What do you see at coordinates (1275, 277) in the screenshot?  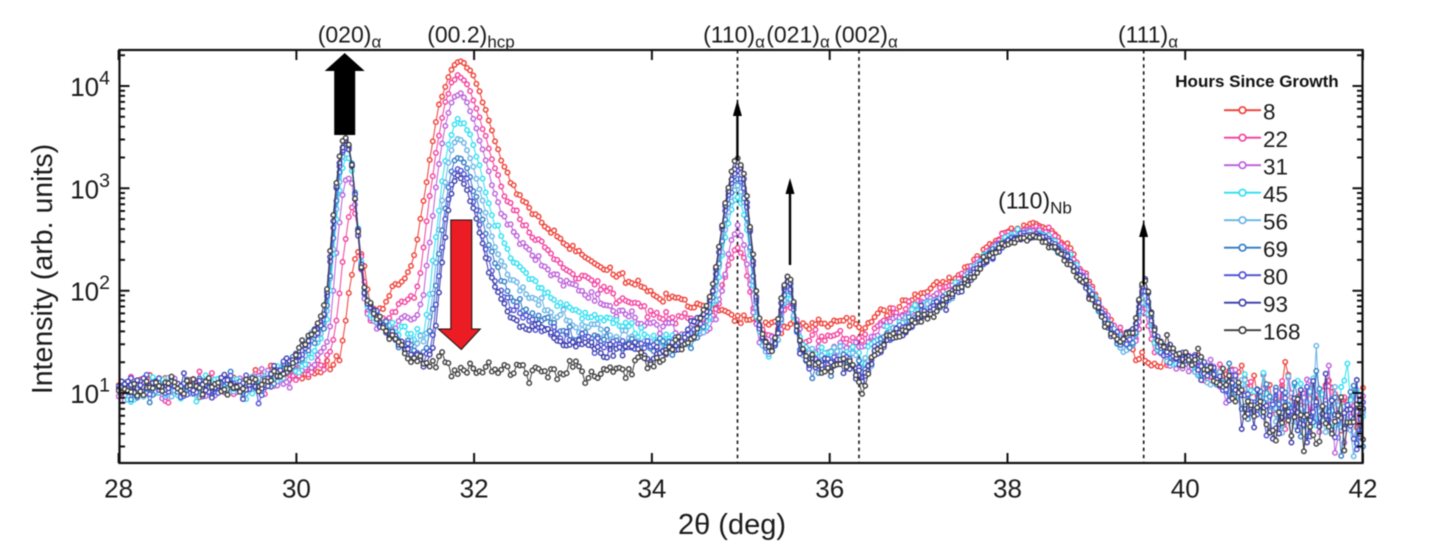 I see `svg-text: 80` at bounding box center [1275, 277].